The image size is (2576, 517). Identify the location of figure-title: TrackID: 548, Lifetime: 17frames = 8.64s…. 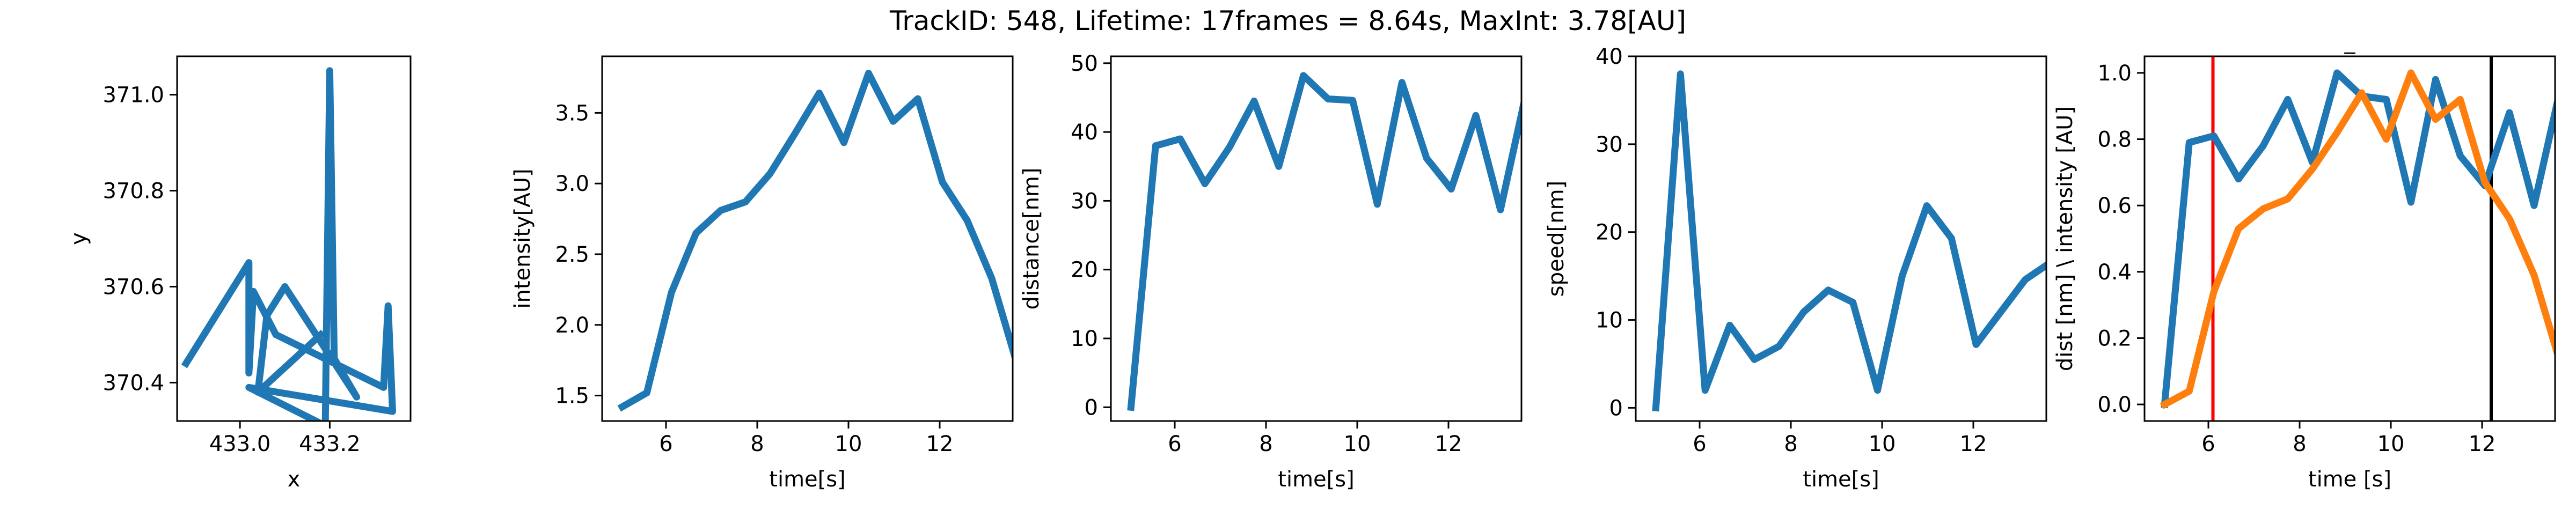
(1288, 20).